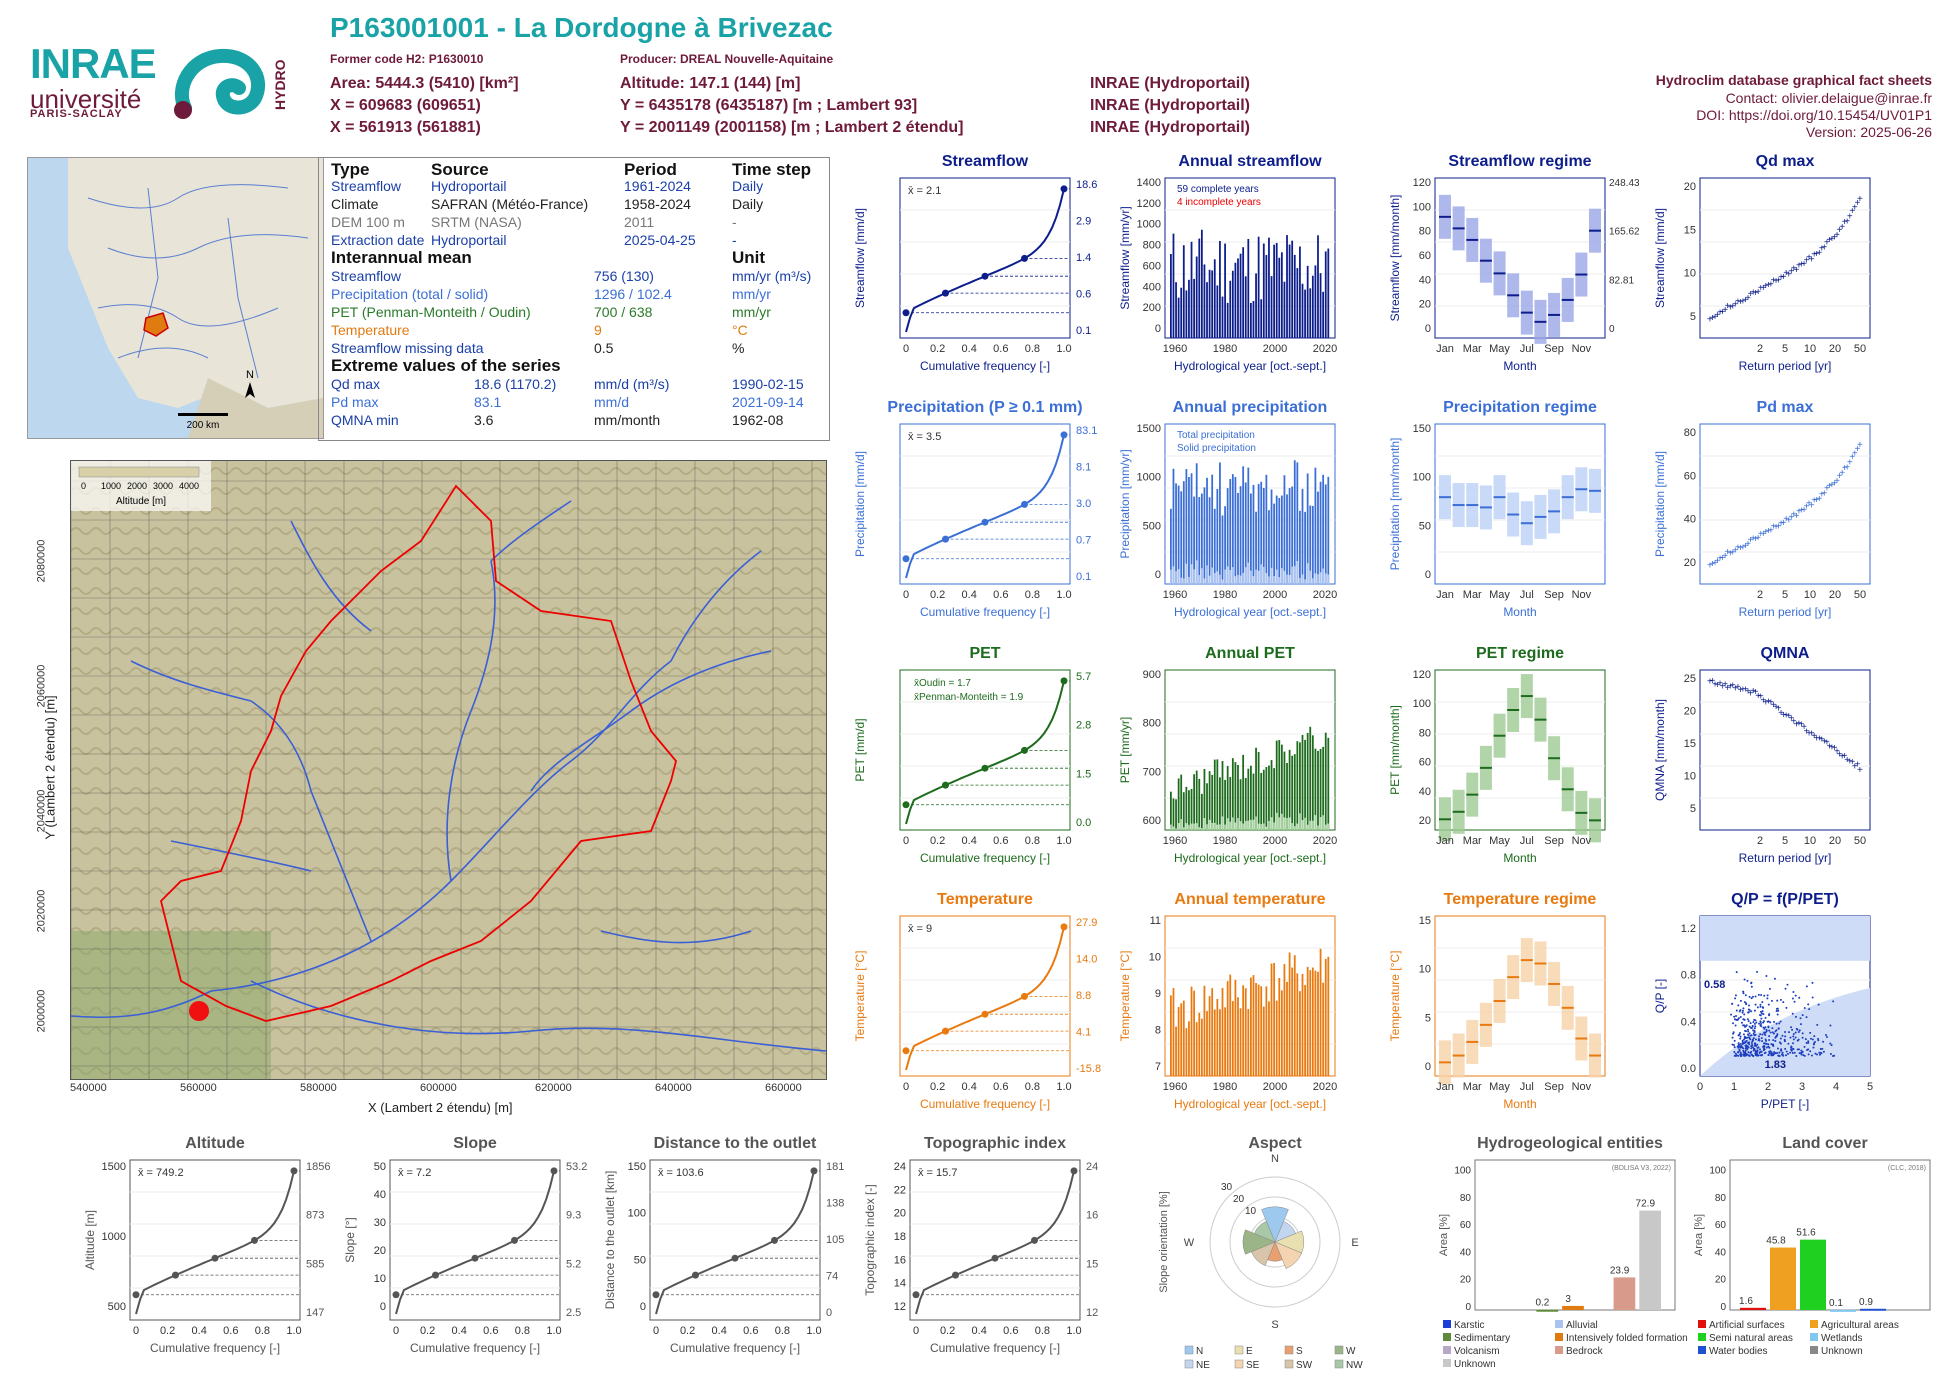  Describe the element at coordinates (1227, 1187) in the screenshot. I see `ring-label: 30` at that location.